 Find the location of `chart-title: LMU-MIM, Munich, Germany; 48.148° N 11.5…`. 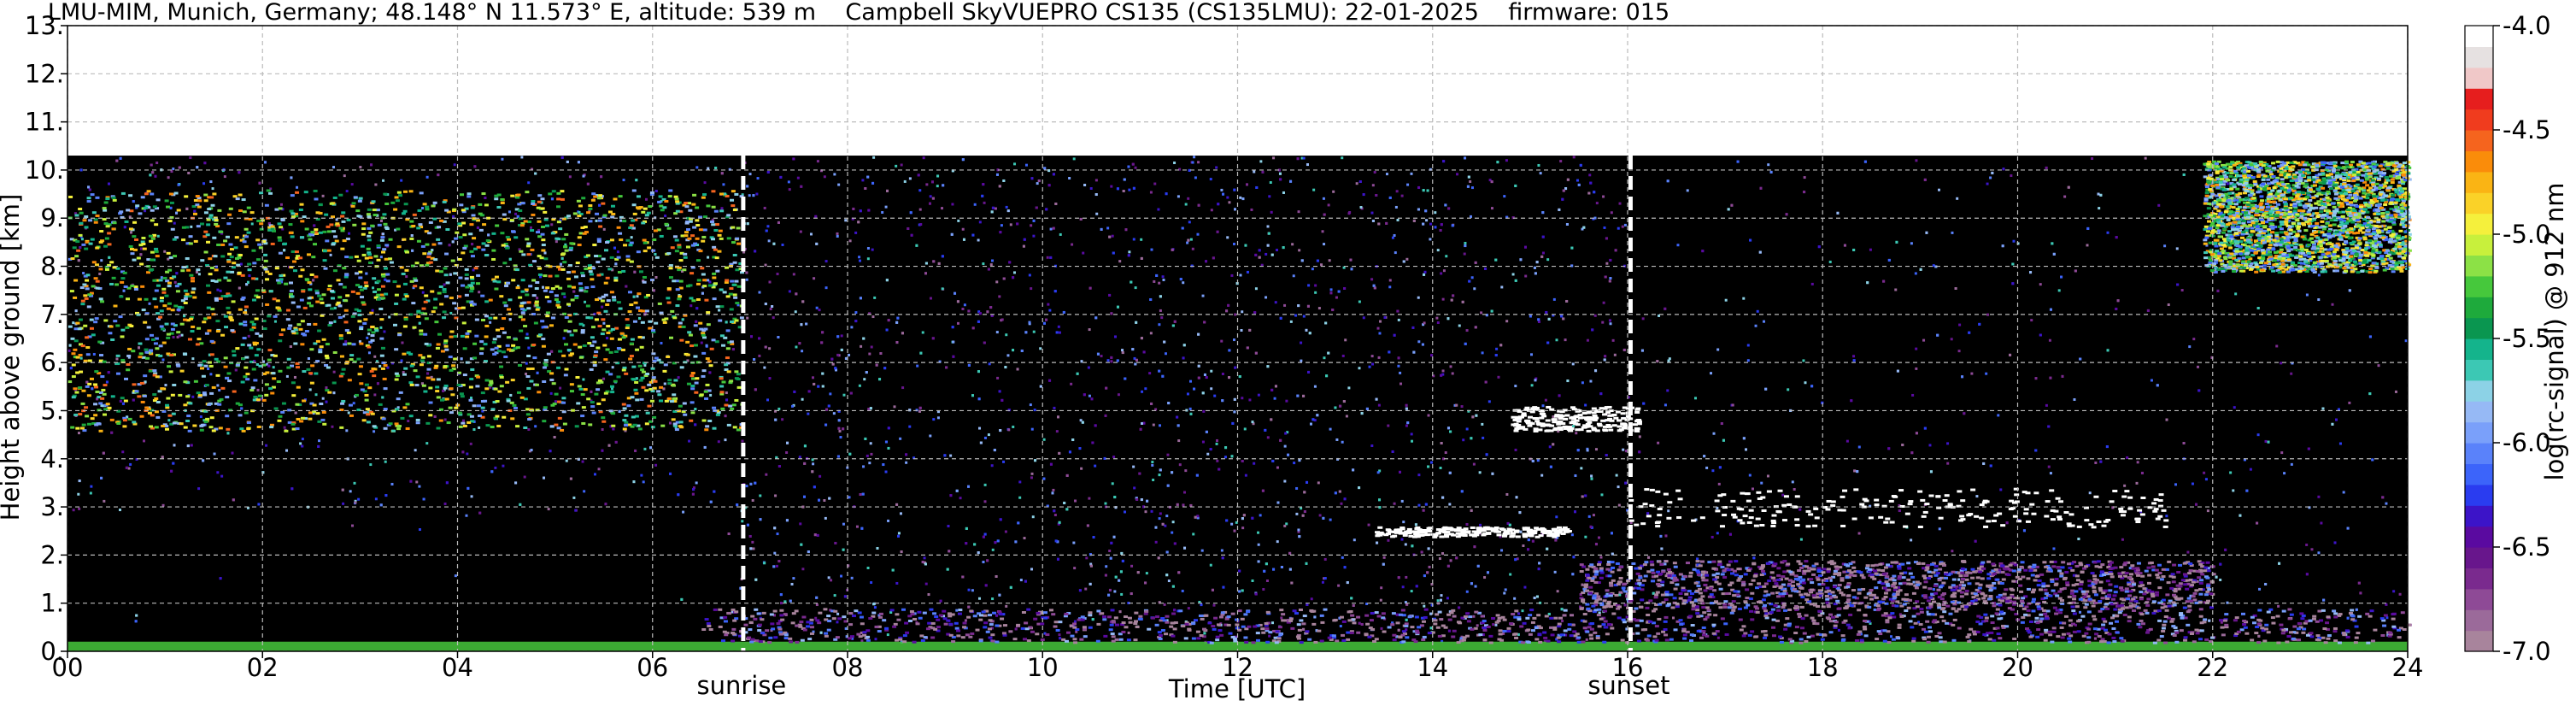

chart-title: LMU-MIM, Munich, Germany; 48.148° N 11.5… is located at coordinates (858, 13).